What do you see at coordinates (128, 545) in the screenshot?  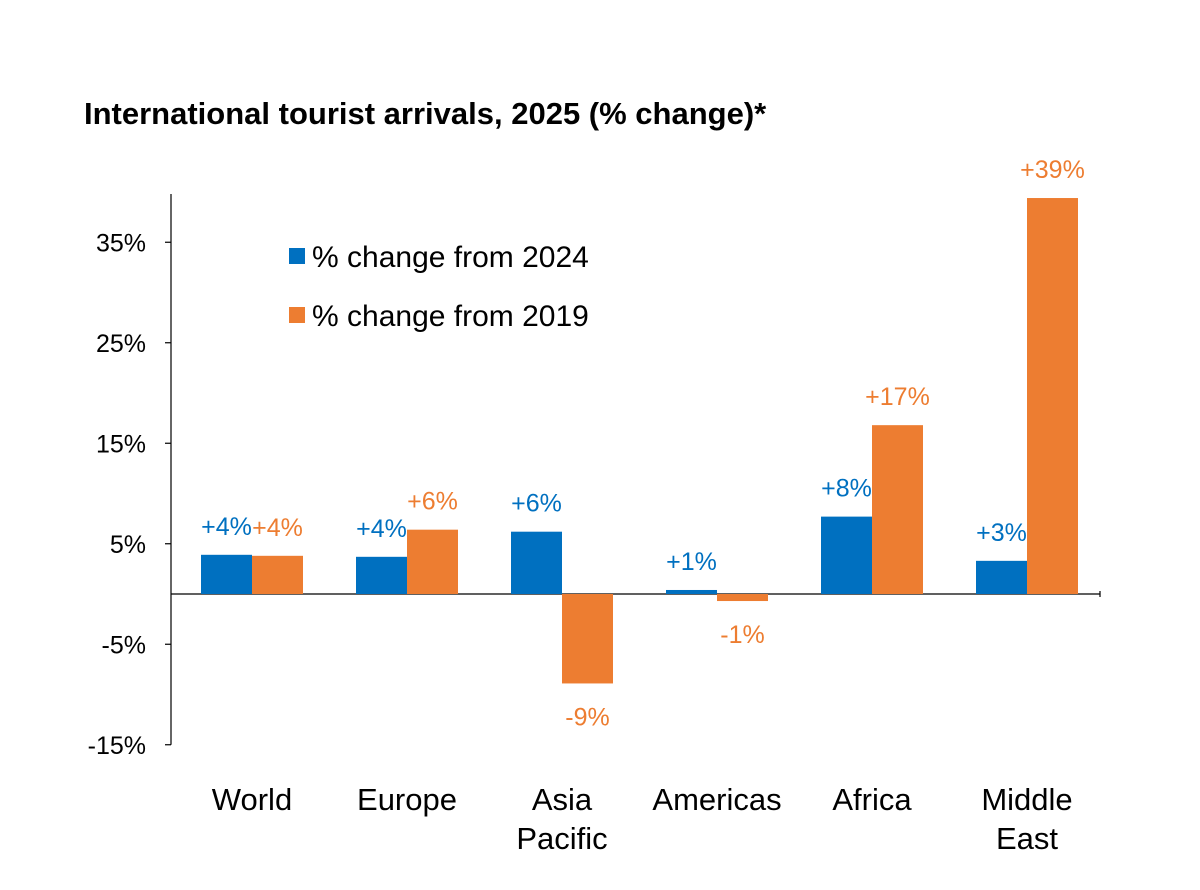 I see `y-tick-label: 5%` at bounding box center [128, 545].